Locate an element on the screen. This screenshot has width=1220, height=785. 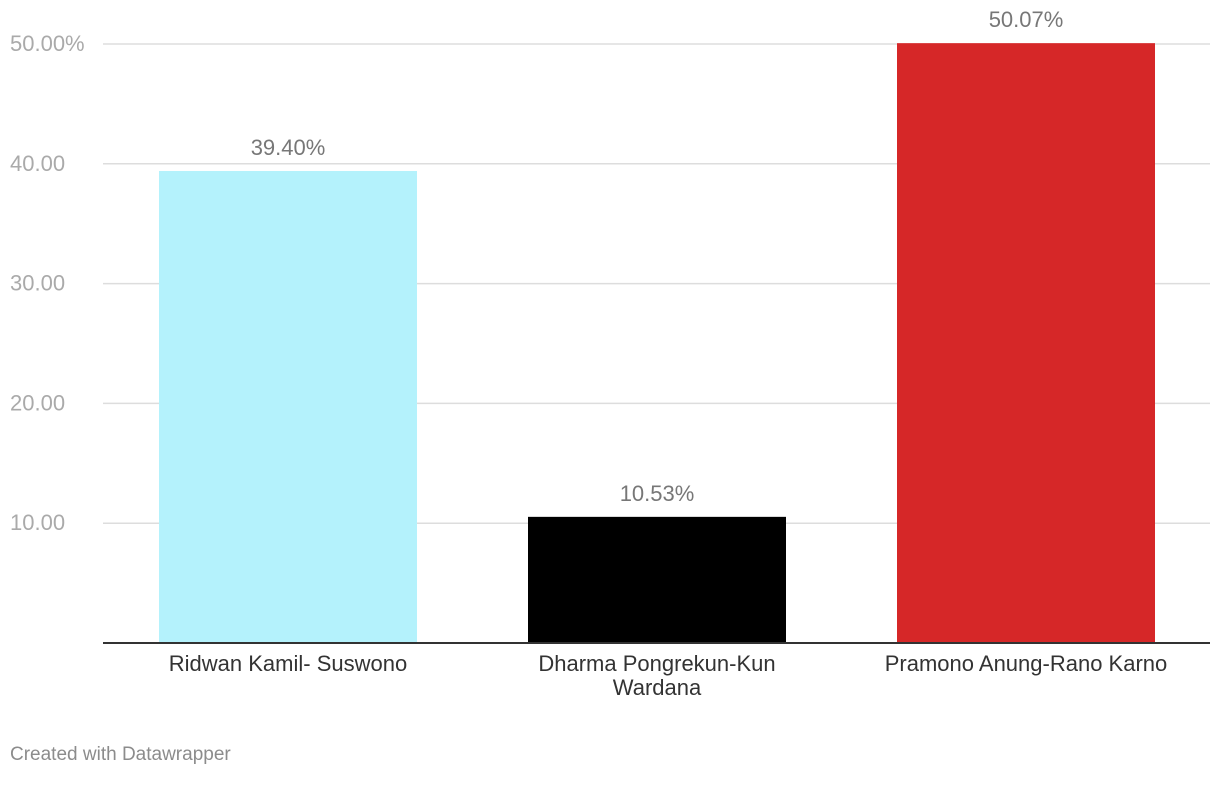
x-category-label: Dharma Pongrekun-Kun Wardana is located at coordinates (656, 675).